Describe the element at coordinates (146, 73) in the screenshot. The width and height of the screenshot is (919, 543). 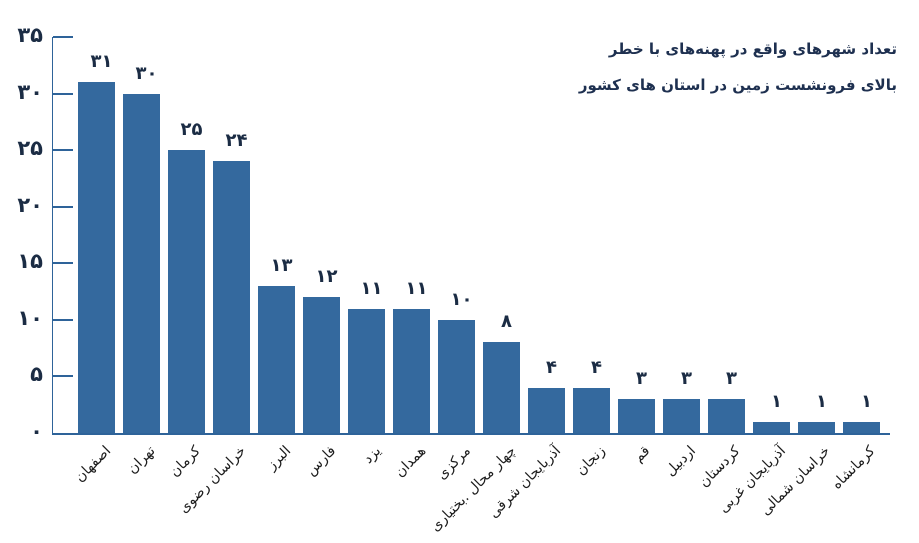
I see `bar-value-label: ۳۰` at that location.